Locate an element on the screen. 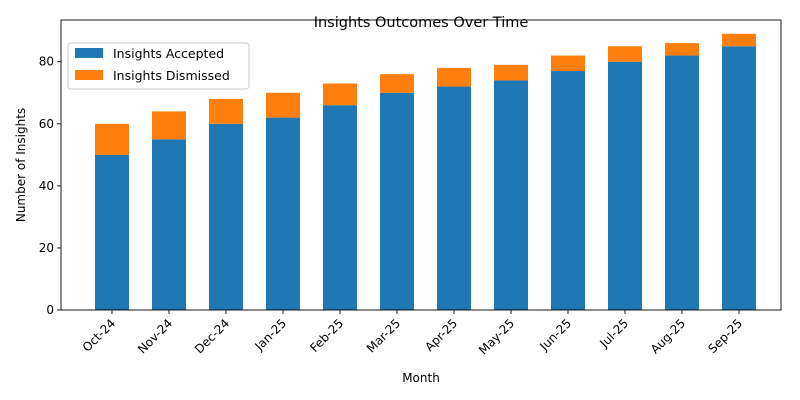 The image size is (800, 400). x-tick-label: Jul-25 is located at coordinates (613, 333).